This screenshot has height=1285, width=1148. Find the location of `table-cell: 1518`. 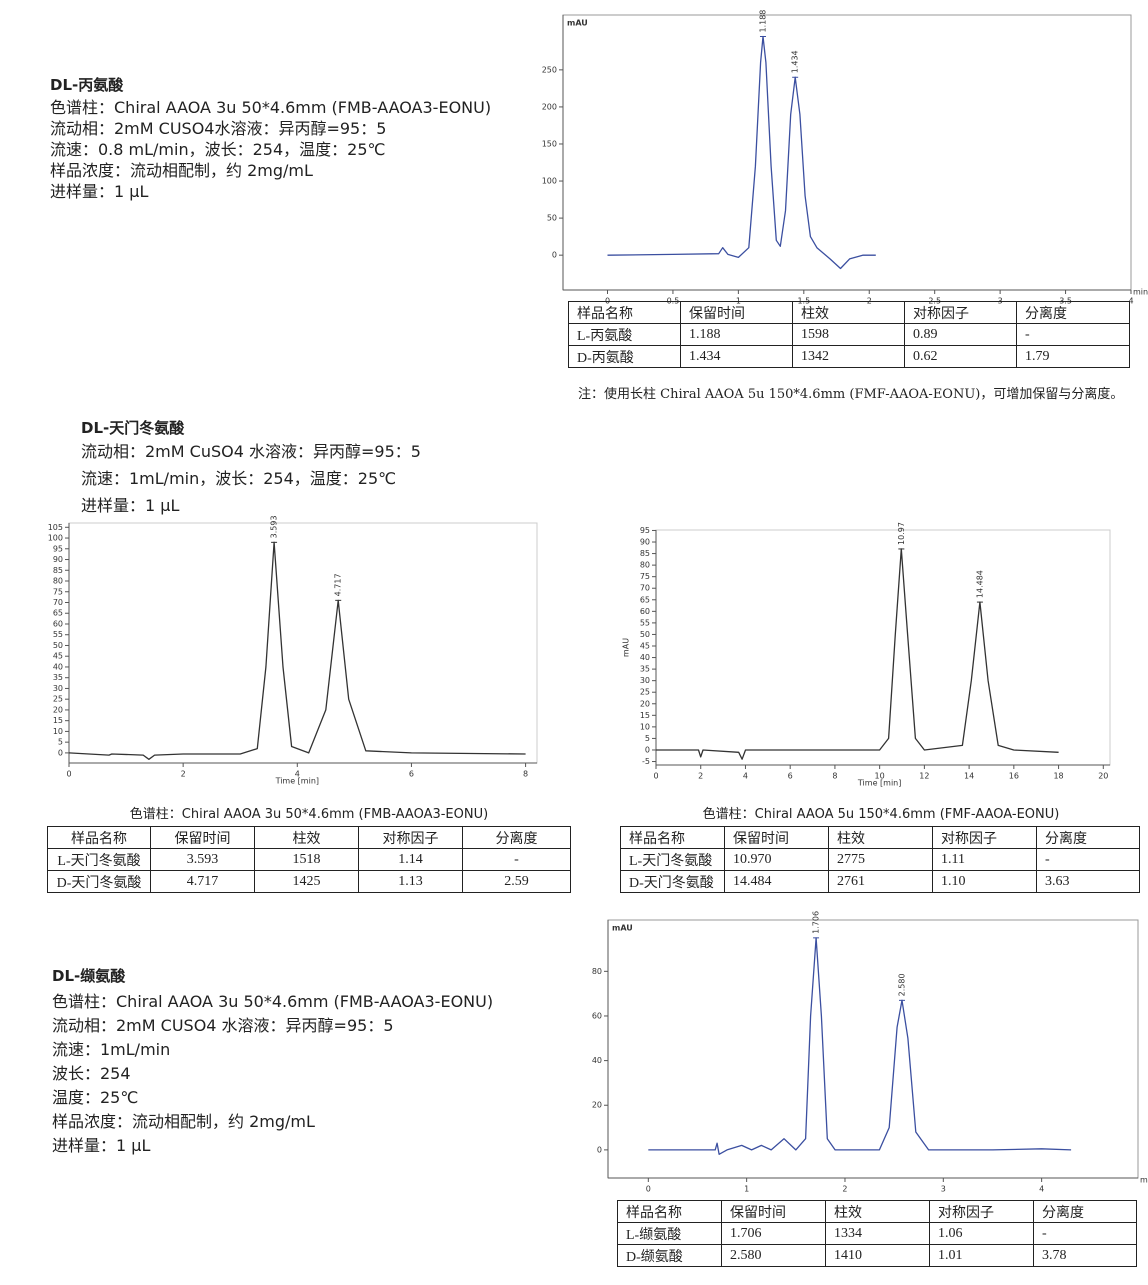

table-cell: 1518 is located at coordinates (306, 859).